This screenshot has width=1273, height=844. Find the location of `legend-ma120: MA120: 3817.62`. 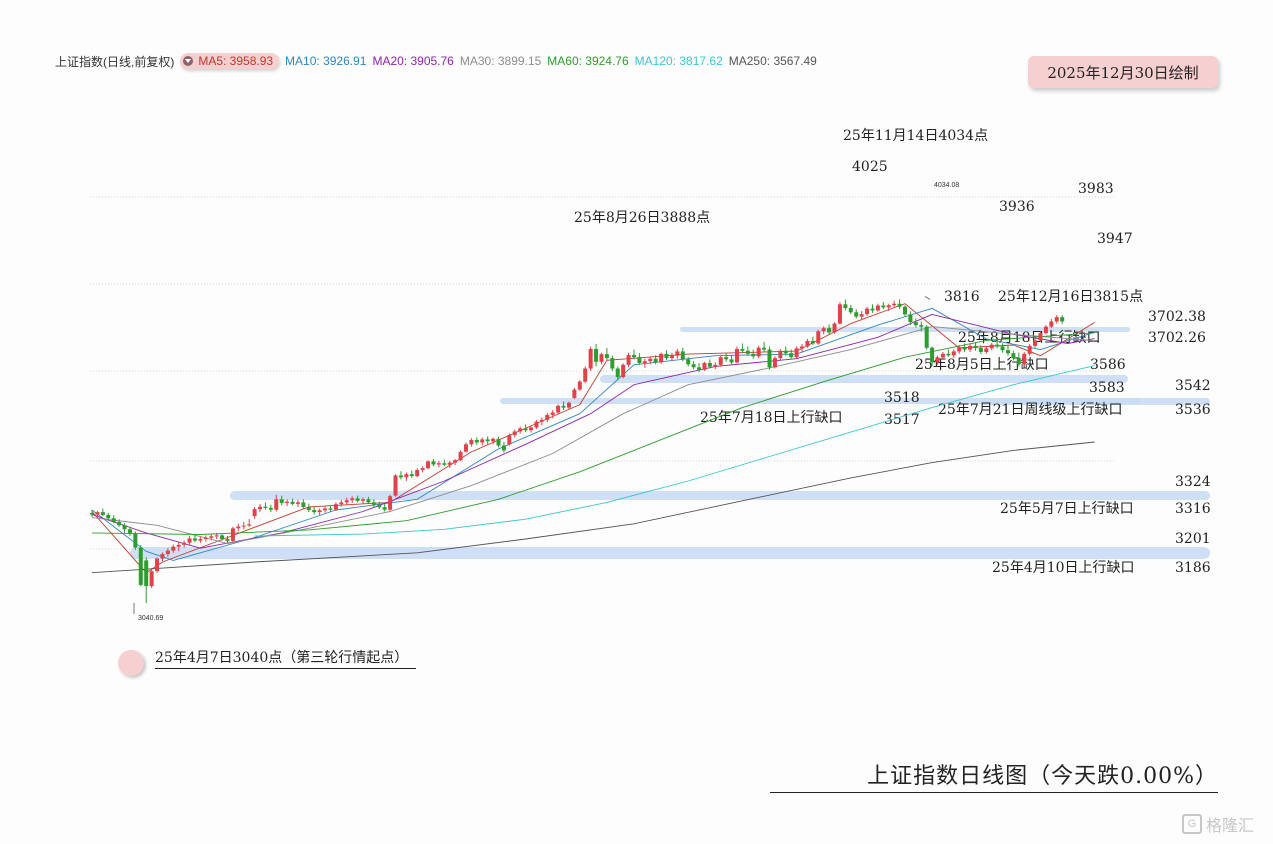

legend-ma120: MA120: 3817.62 is located at coordinates (679, 61).